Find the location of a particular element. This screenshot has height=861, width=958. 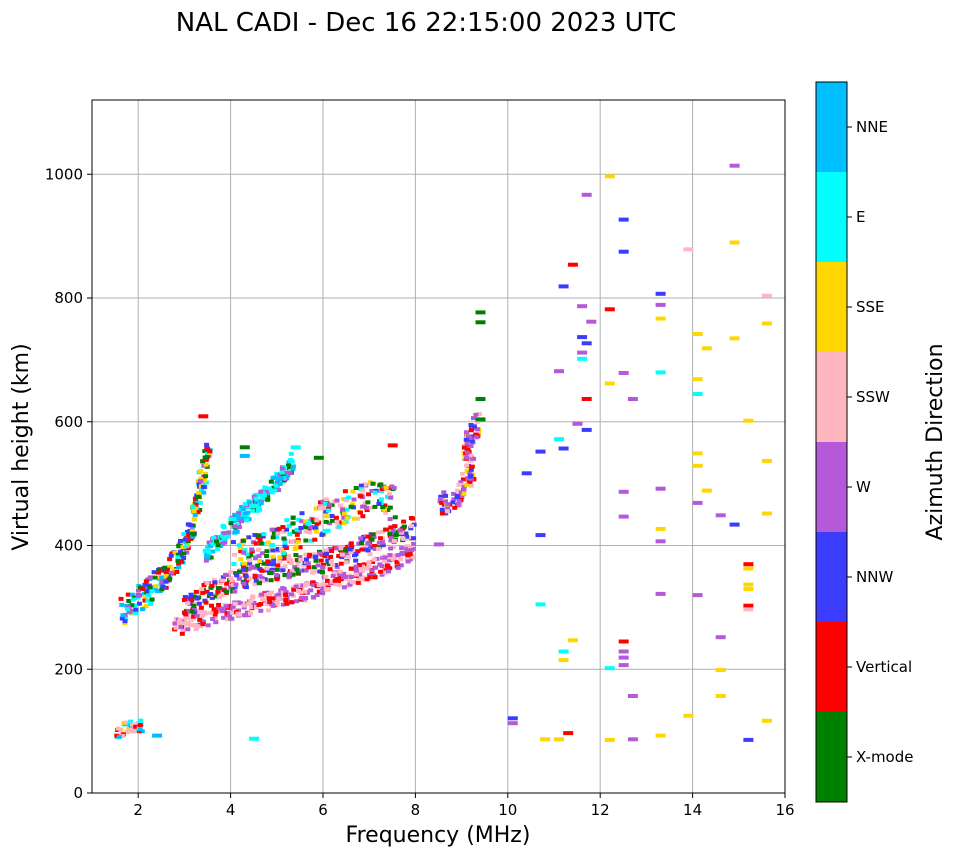

x-tick-label: 2 is located at coordinates (138, 810).